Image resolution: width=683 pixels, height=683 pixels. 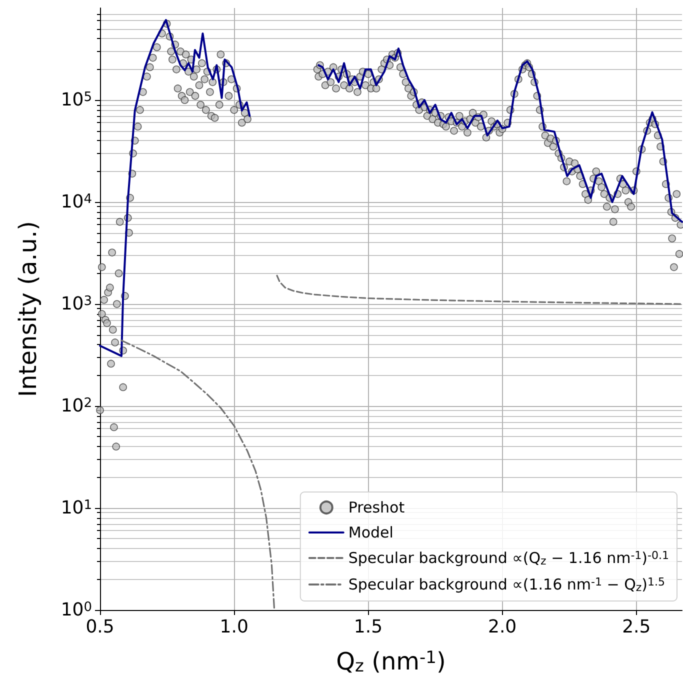 I want to click on x-tick-label: 1.0, so click(x=234, y=627).